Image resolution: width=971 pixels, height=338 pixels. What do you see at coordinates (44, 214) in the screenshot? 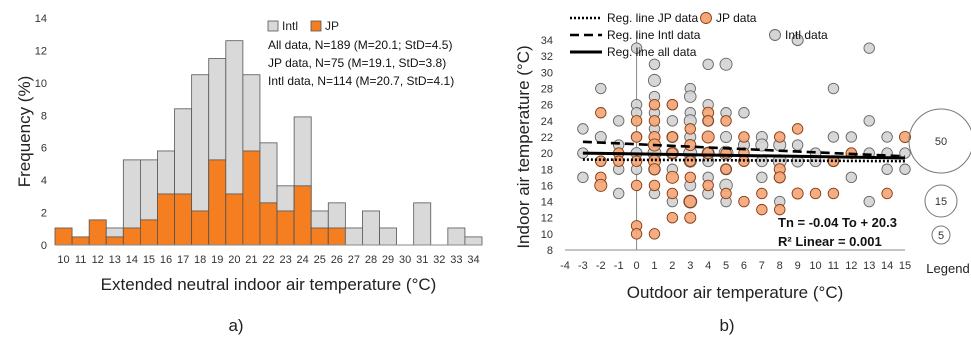
I see `y-tick-label: 2` at bounding box center [44, 214].